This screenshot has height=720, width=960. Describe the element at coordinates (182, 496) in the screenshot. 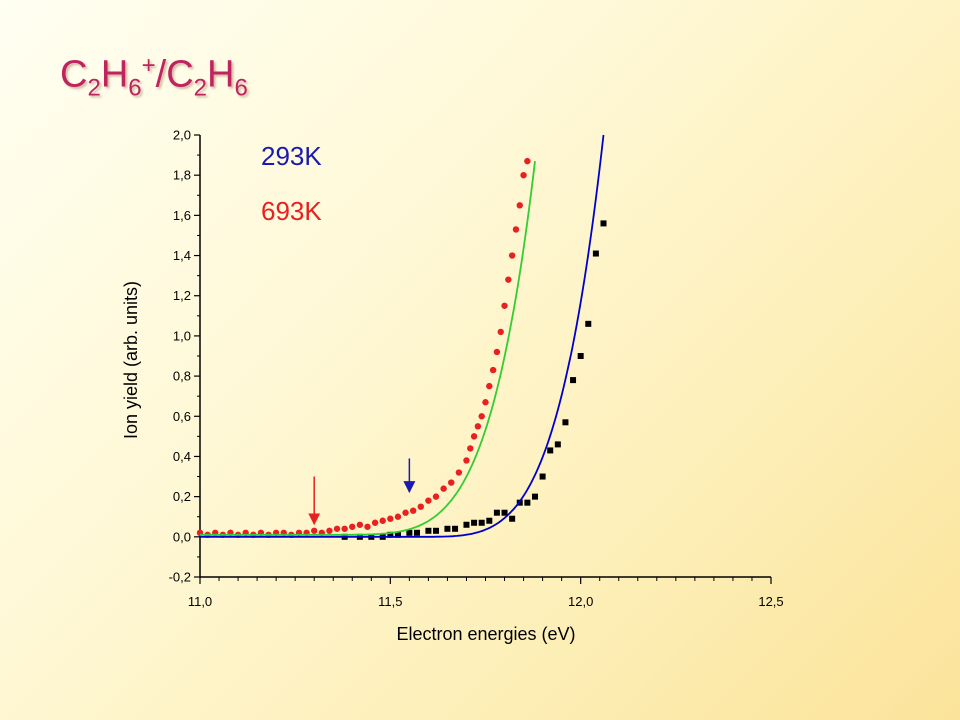

I see `y-tick-label: 0,2` at that location.